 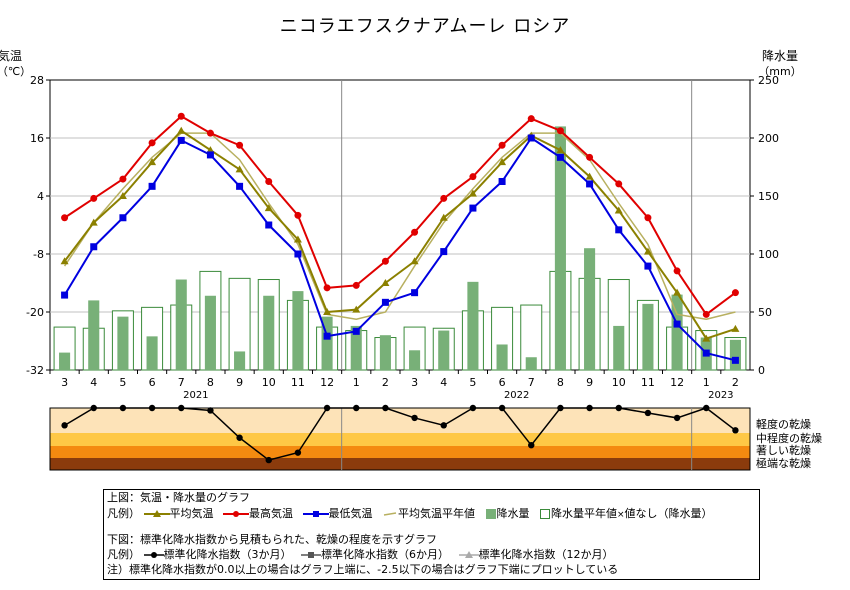 What do you see at coordinates (195, 395) in the screenshot?
I see `year-label: 2021` at bounding box center [195, 395].